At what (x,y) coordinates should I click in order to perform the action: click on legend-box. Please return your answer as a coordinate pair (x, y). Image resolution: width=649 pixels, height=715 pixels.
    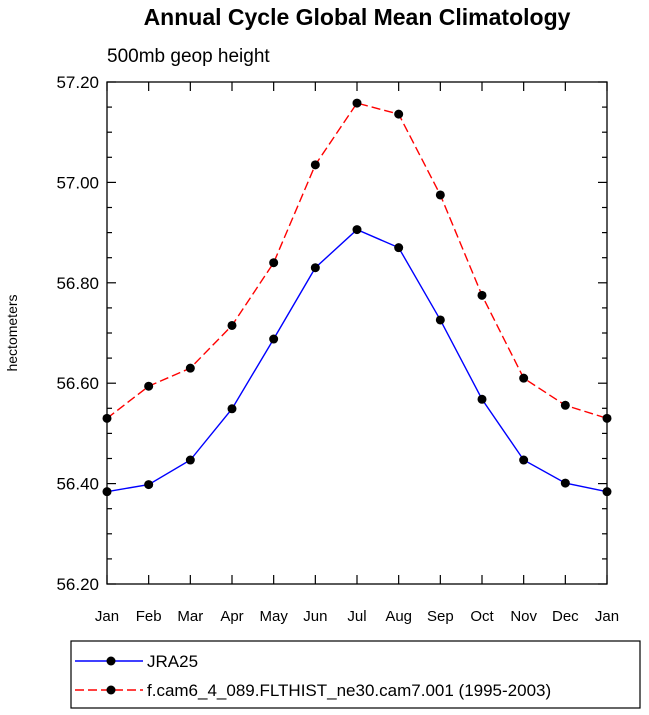
    Looking at the image, I should click on (355, 674).